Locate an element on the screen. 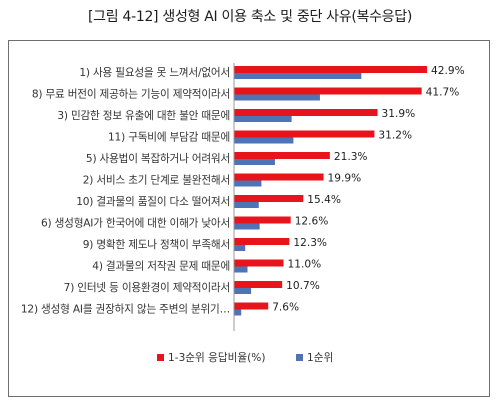 This screenshot has height=404, width=500. legend: 1-3순위 응답비율(%) 1순위 is located at coordinates (245, 357).